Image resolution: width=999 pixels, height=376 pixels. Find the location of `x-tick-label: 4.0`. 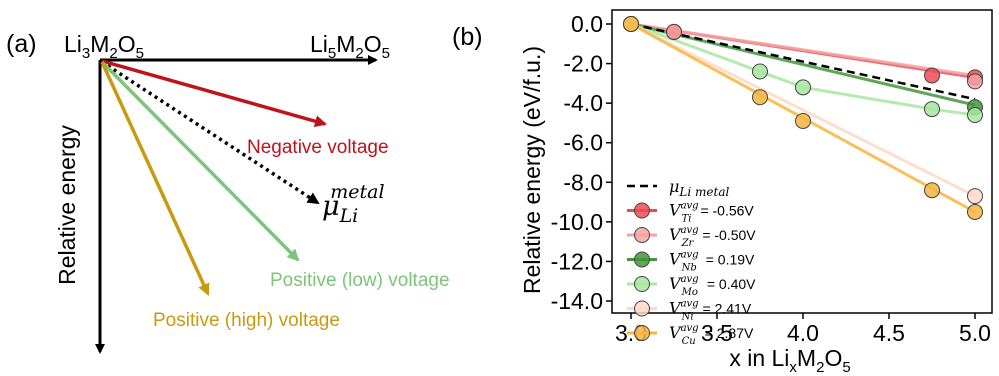

x-tick-label: 4.0 is located at coordinates (803, 333).